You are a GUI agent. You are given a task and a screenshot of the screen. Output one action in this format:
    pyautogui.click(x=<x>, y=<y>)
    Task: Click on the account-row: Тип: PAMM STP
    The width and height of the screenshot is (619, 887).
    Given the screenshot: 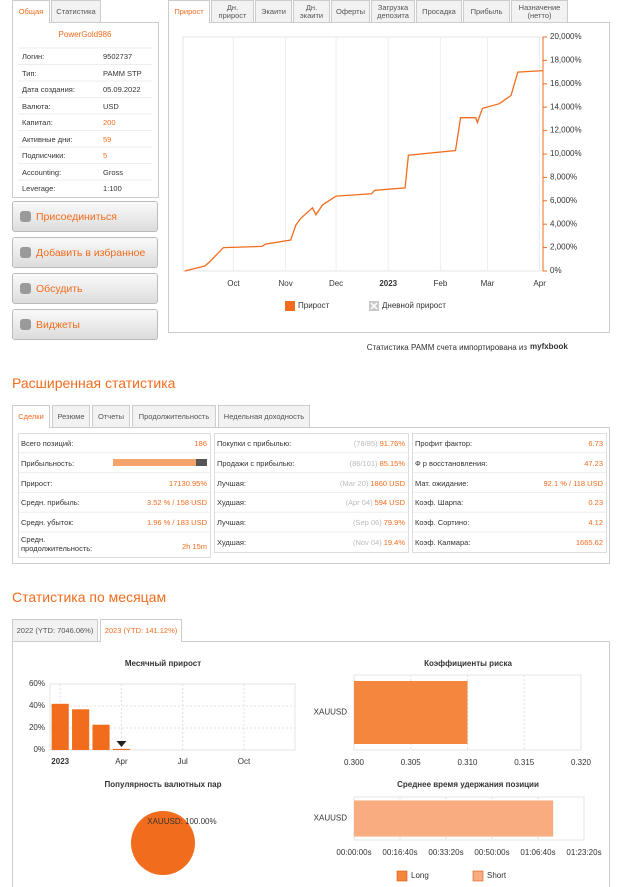 What is the action you would take?
    pyautogui.click(x=87, y=74)
    